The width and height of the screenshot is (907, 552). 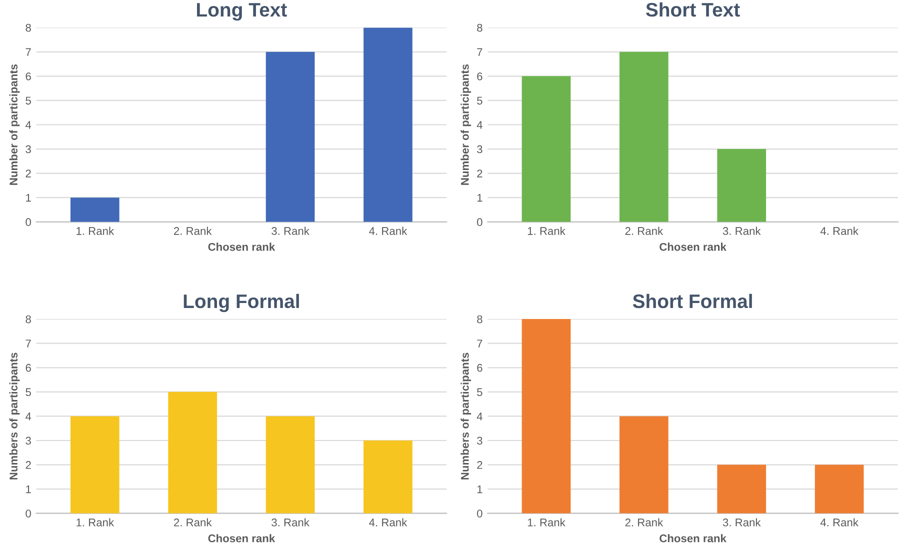 I want to click on chart-title: Long Text, so click(x=242, y=12).